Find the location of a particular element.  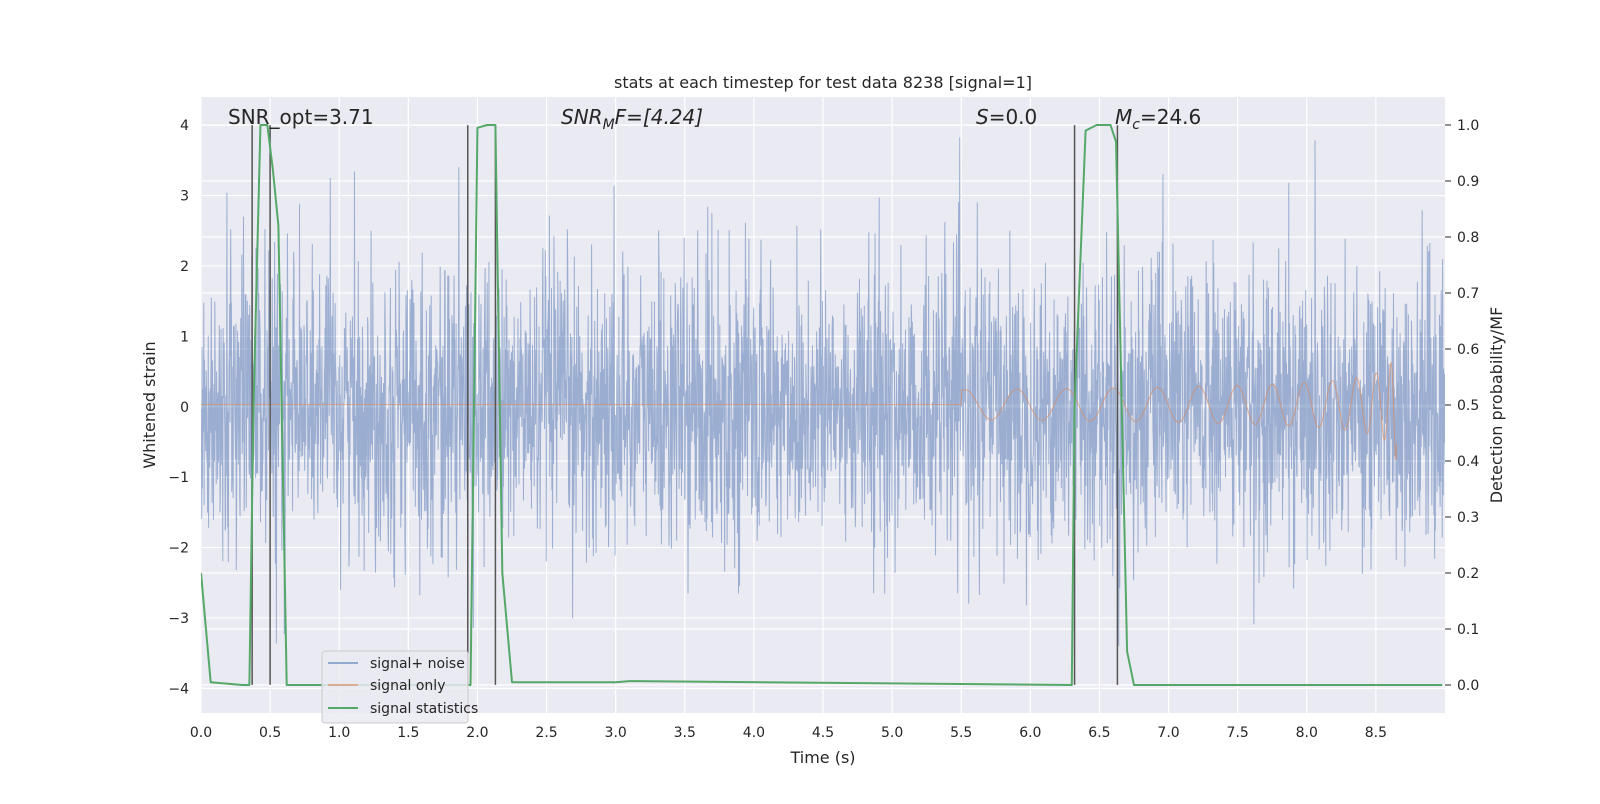

annotation-mc-var: M is located at coordinates (1123, 117).